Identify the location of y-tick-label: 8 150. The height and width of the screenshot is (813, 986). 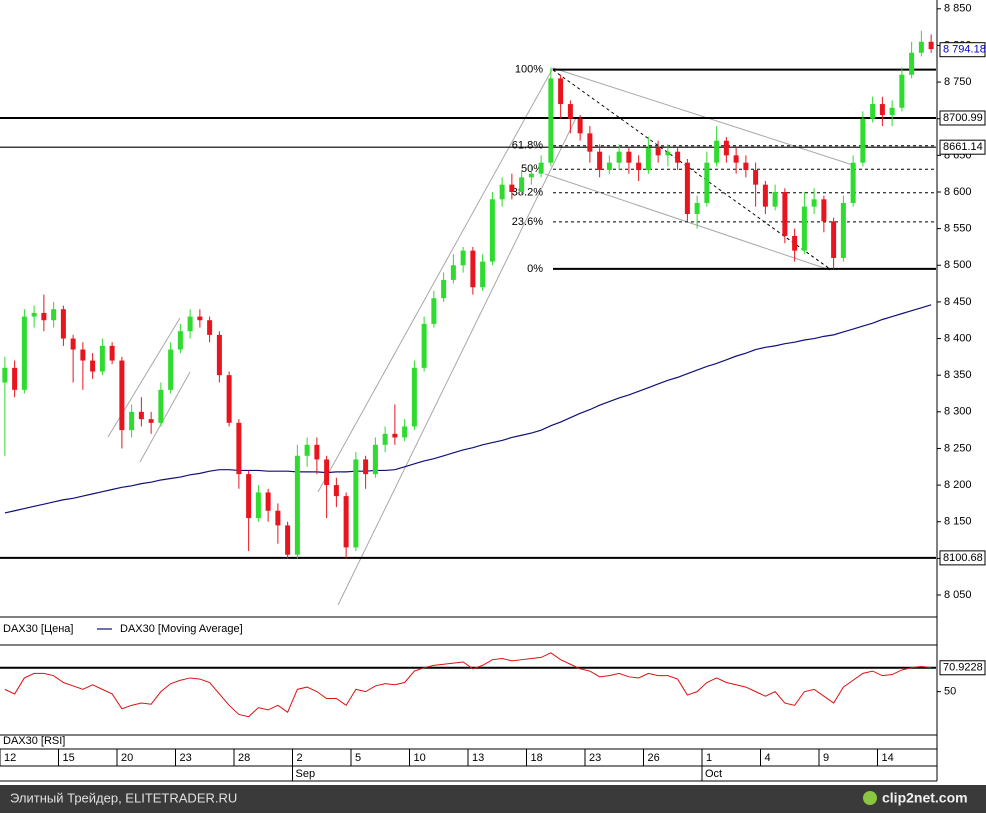
(958, 522).